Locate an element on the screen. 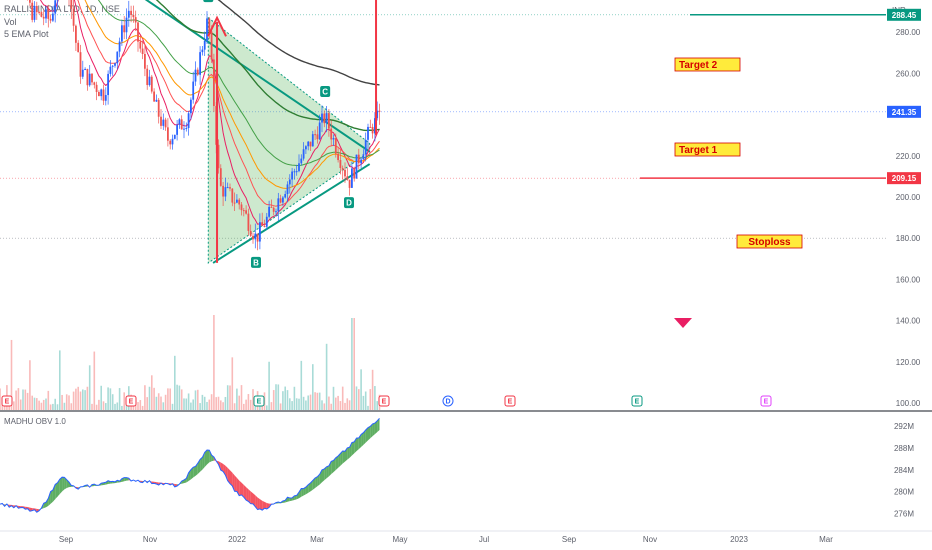  event-marker-bg is located at coordinates (7, 401).